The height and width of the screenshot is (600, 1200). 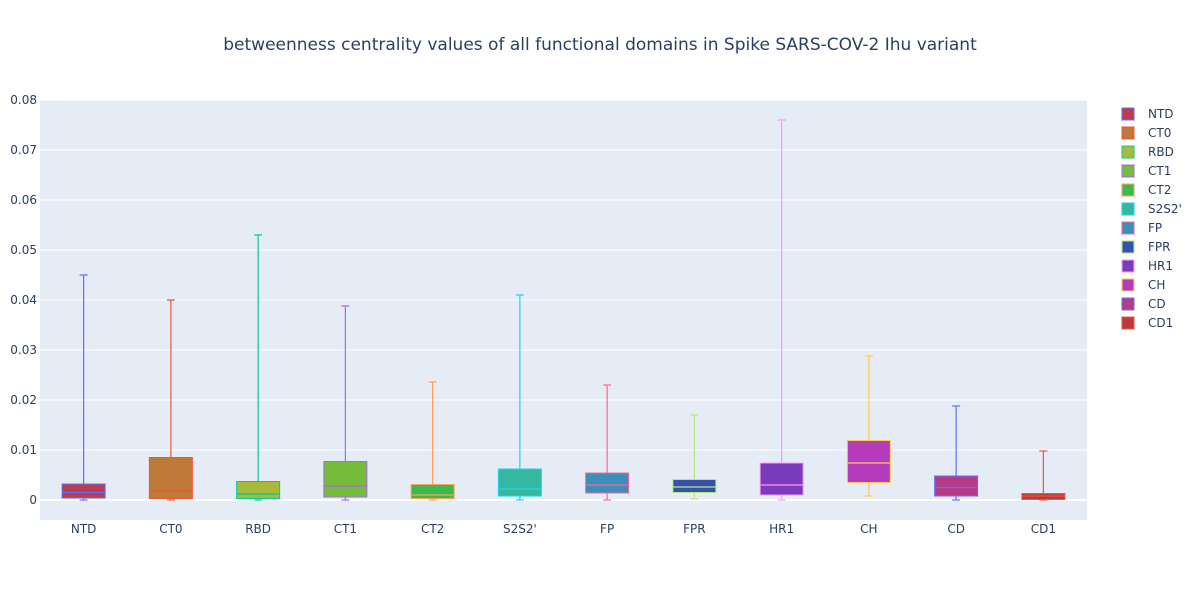 I want to click on legend-item: S2S2', so click(x=1151, y=209).